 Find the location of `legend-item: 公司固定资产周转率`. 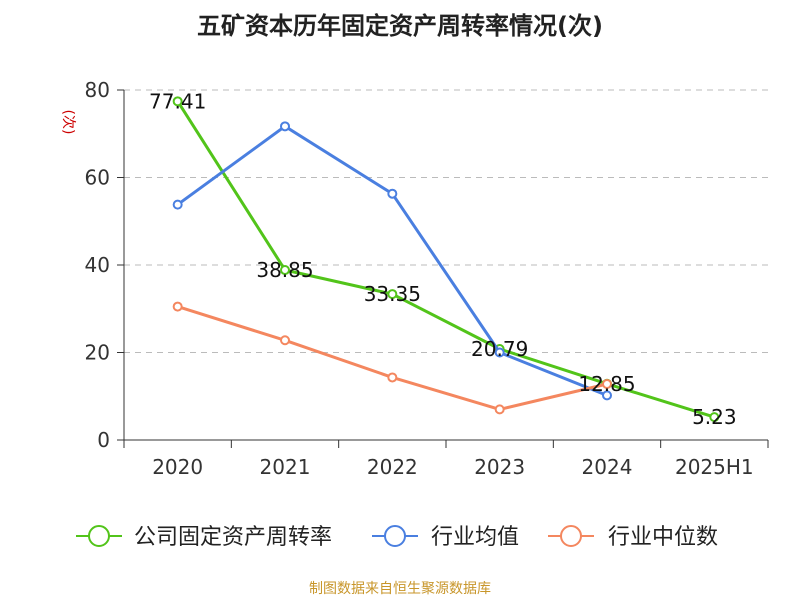

legend-item: 公司固定资产周转率 is located at coordinates (204, 537).